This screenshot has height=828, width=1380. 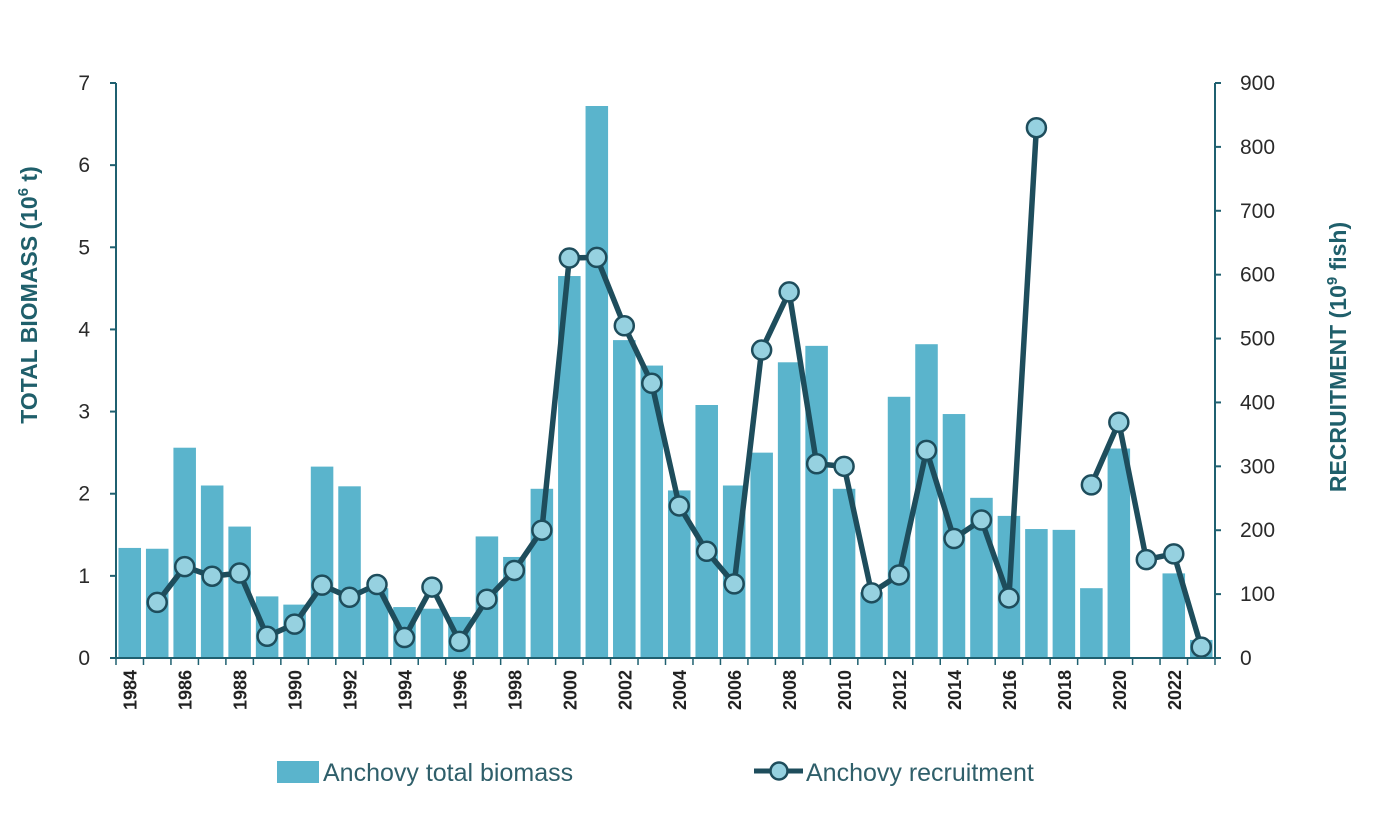 I want to click on recruitment-point-2013, so click(x=926, y=450).